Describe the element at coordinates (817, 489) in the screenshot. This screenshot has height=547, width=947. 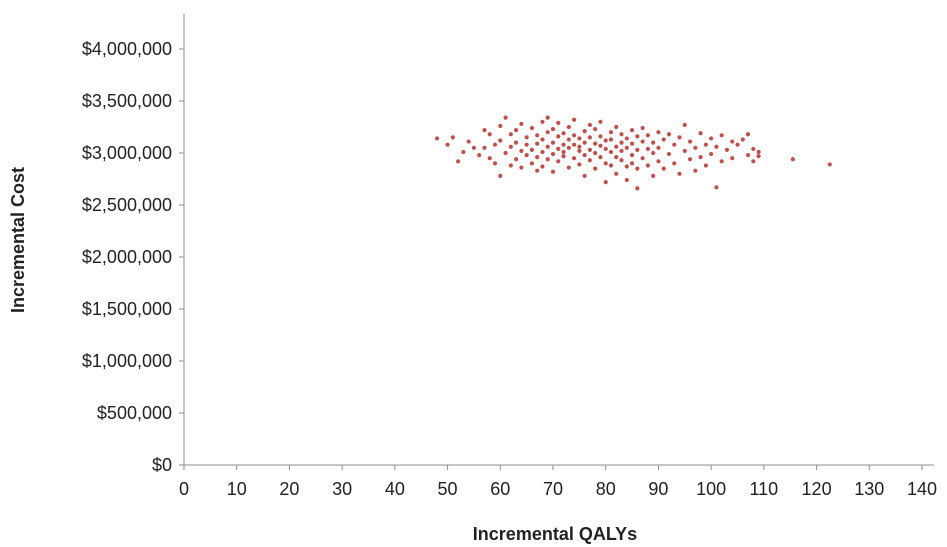
I see `x-tick-label: 120` at that location.